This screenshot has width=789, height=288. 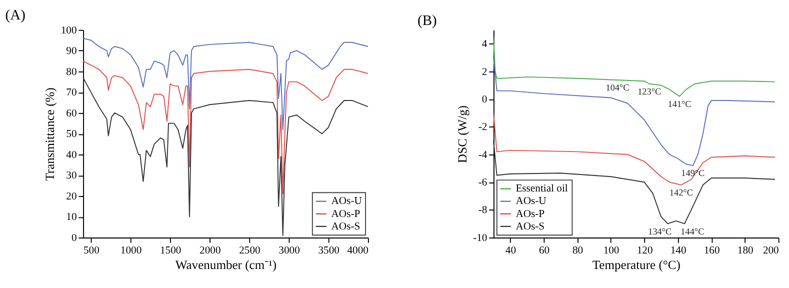 What do you see at coordinates (712, 250) in the screenshot?
I see `x-tick-label: 160` at bounding box center [712, 250].